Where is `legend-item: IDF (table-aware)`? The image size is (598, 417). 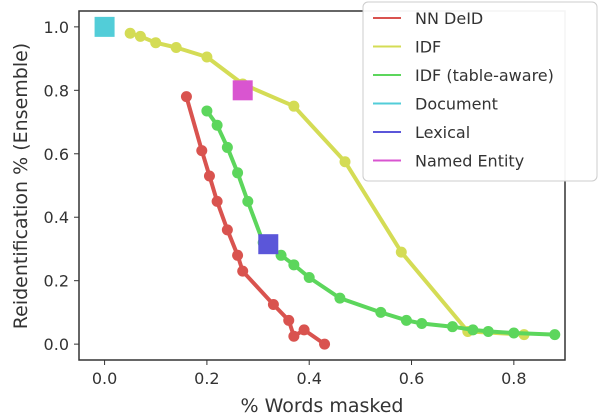 legend-item: IDF (table-aware) is located at coordinates (463, 75).